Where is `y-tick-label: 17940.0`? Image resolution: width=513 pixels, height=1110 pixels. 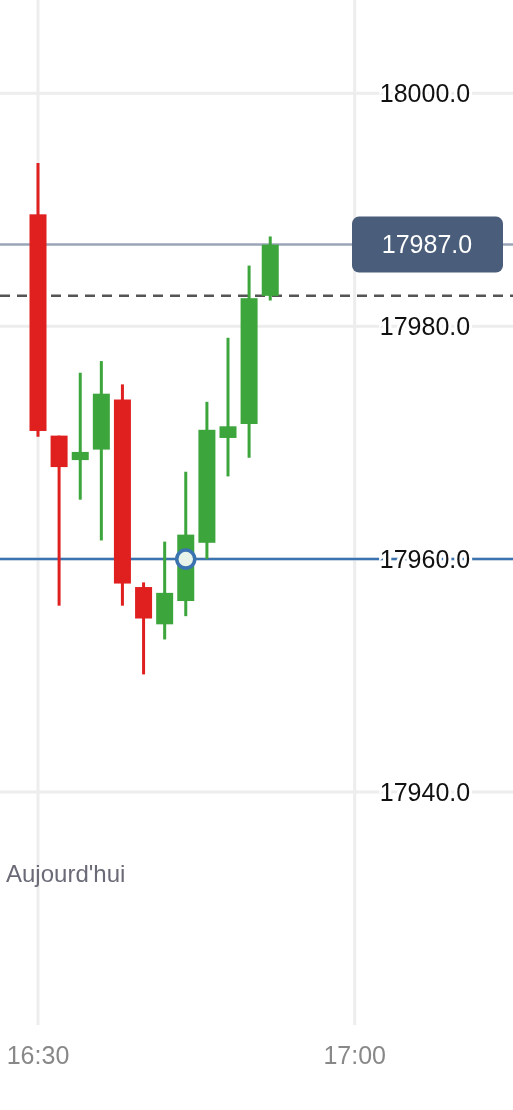
y-tick-label: 17940.0 is located at coordinates (425, 791).